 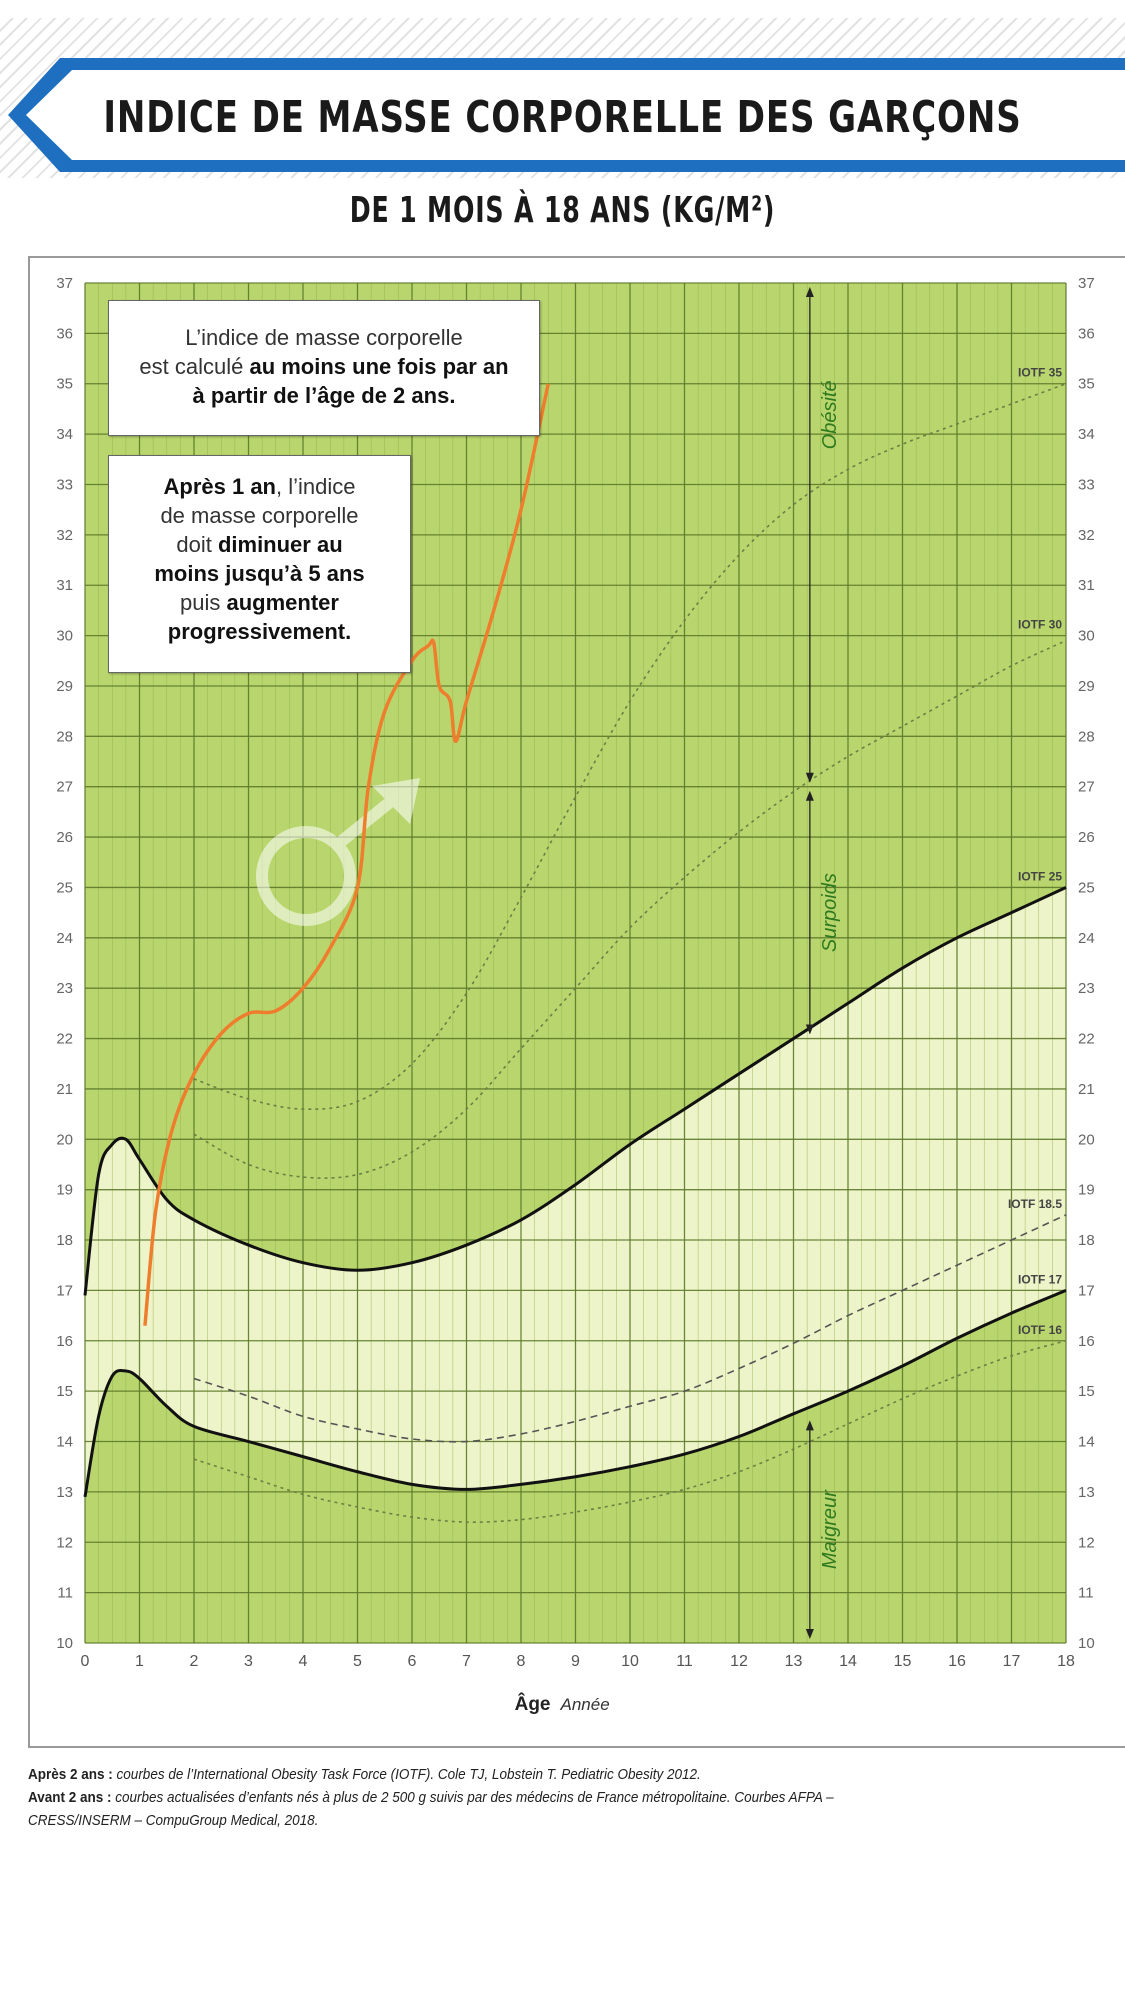 What do you see at coordinates (1086, 1391) in the screenshot?
I see `y-tick-label-right: 15` at bounding box center [1086, 1391].